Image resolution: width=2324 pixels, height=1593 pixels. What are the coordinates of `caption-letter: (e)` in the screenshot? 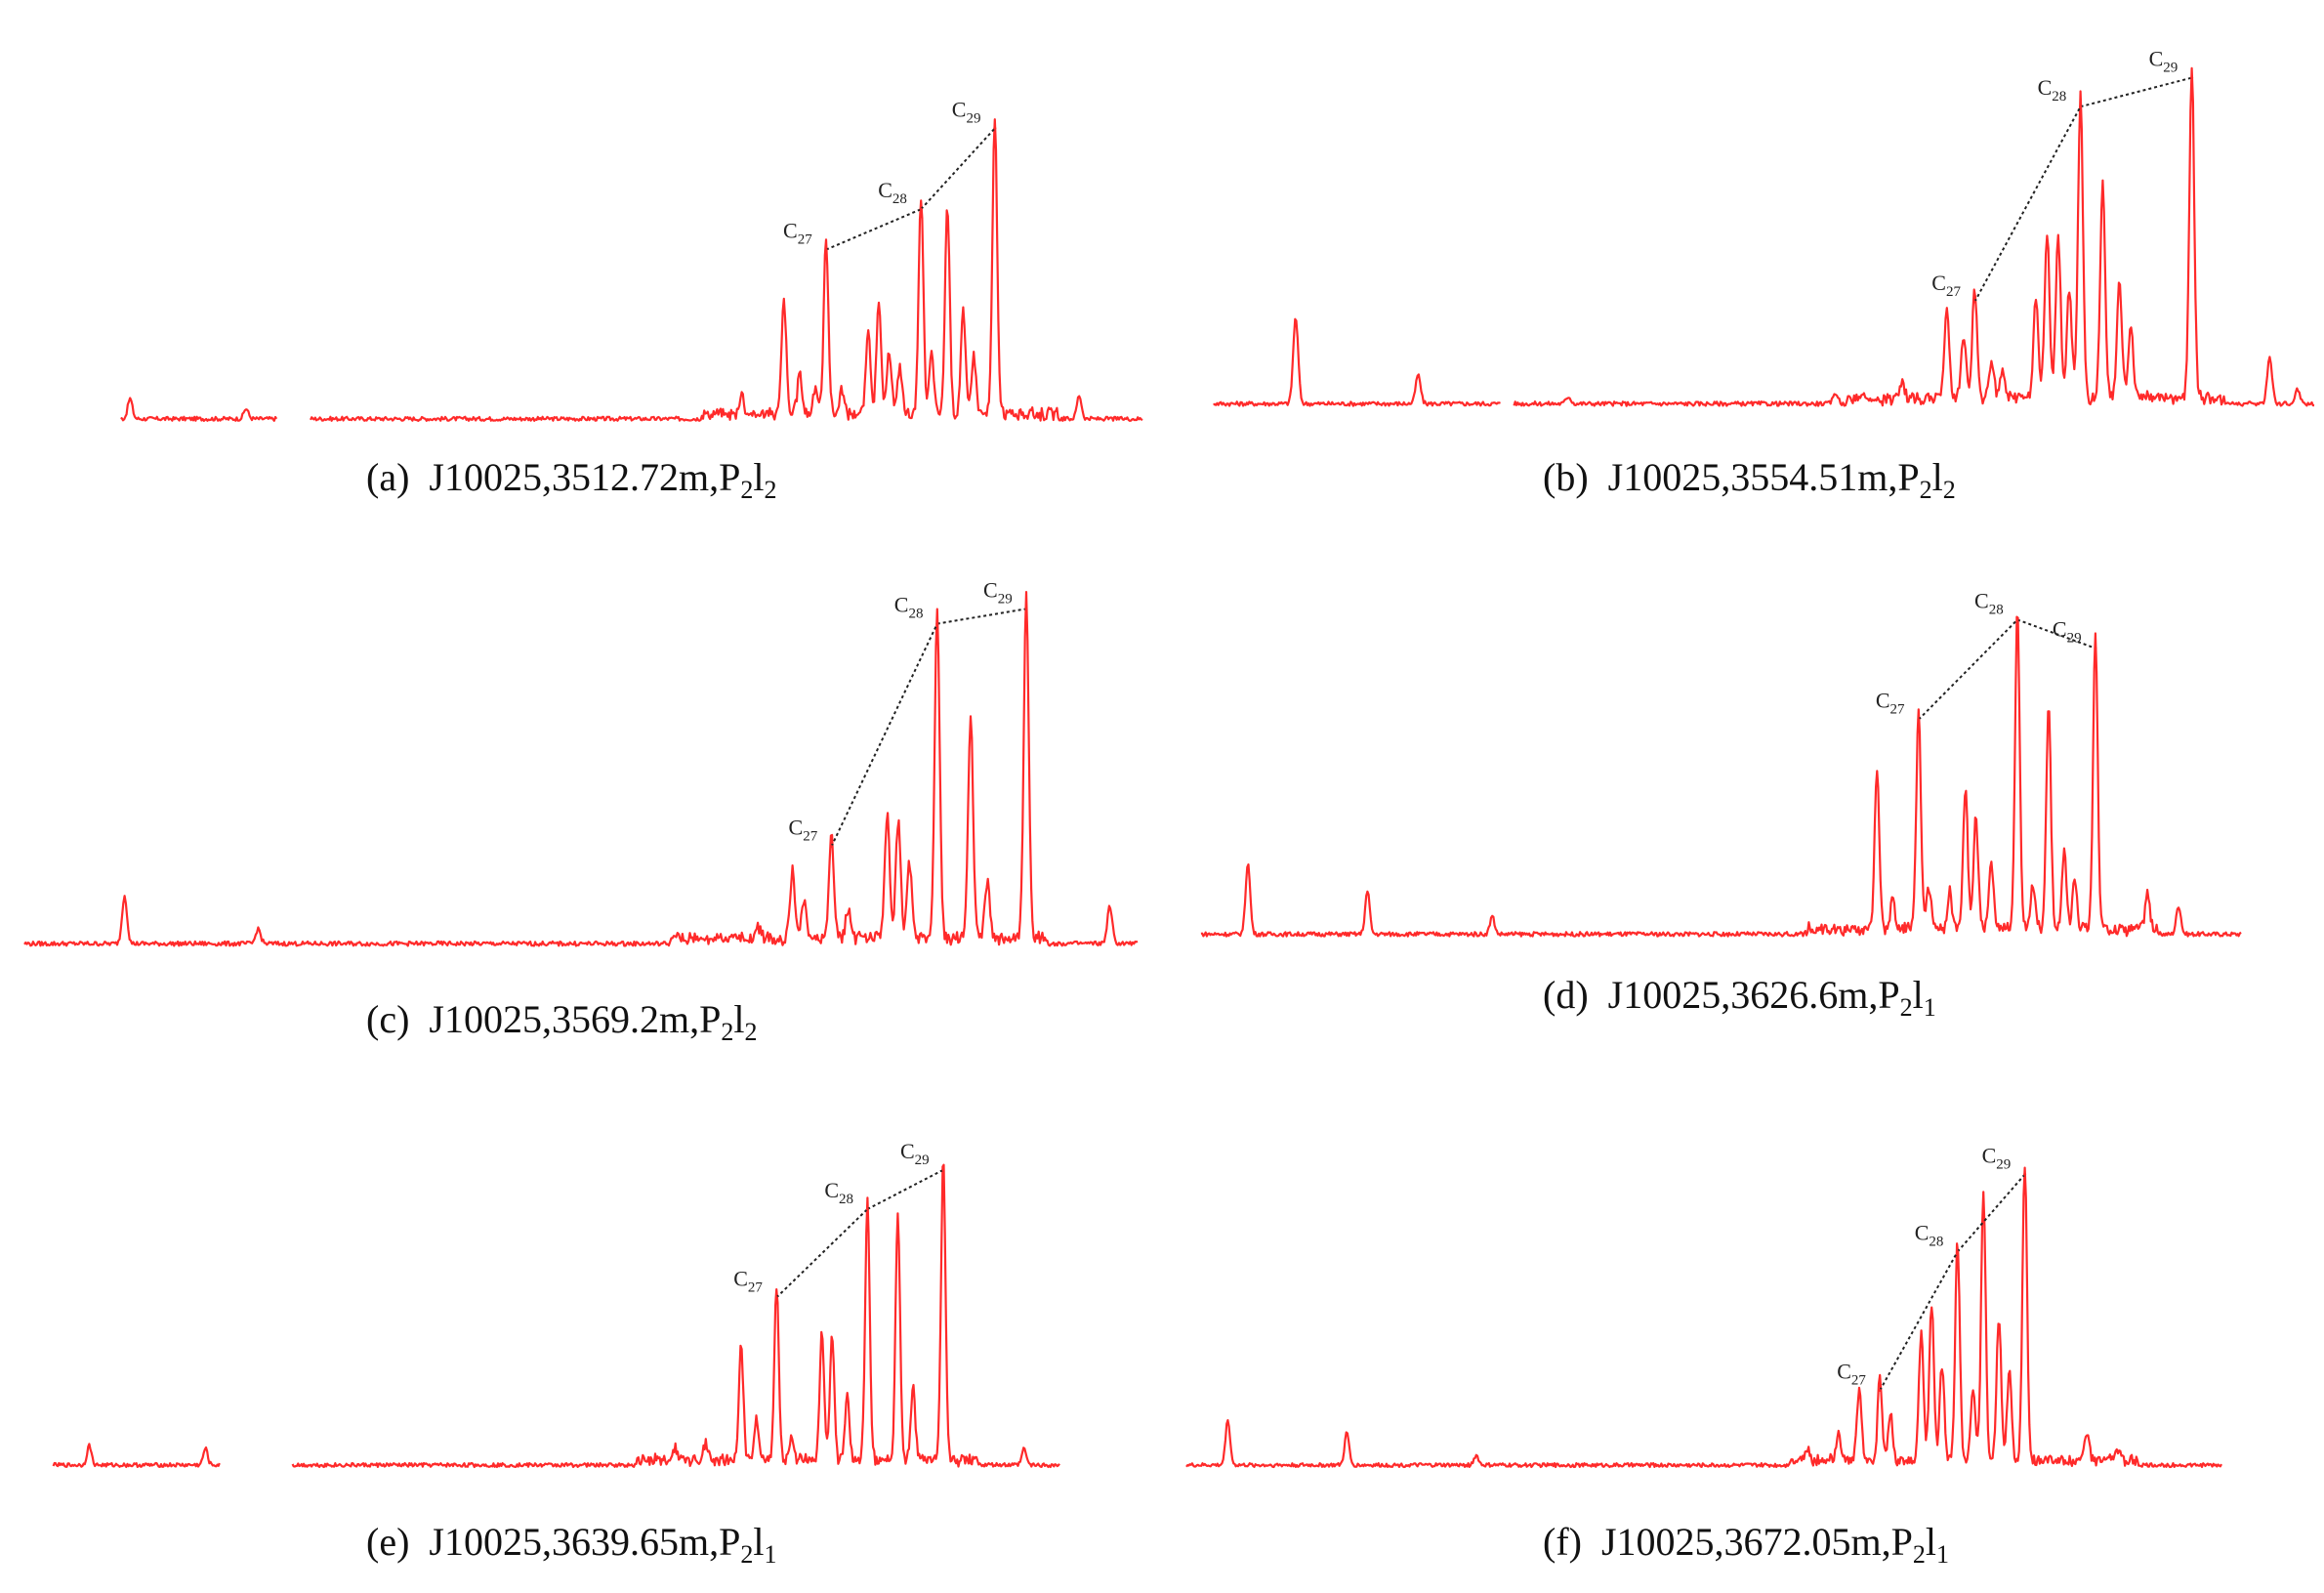 It's located at (388, 1542).